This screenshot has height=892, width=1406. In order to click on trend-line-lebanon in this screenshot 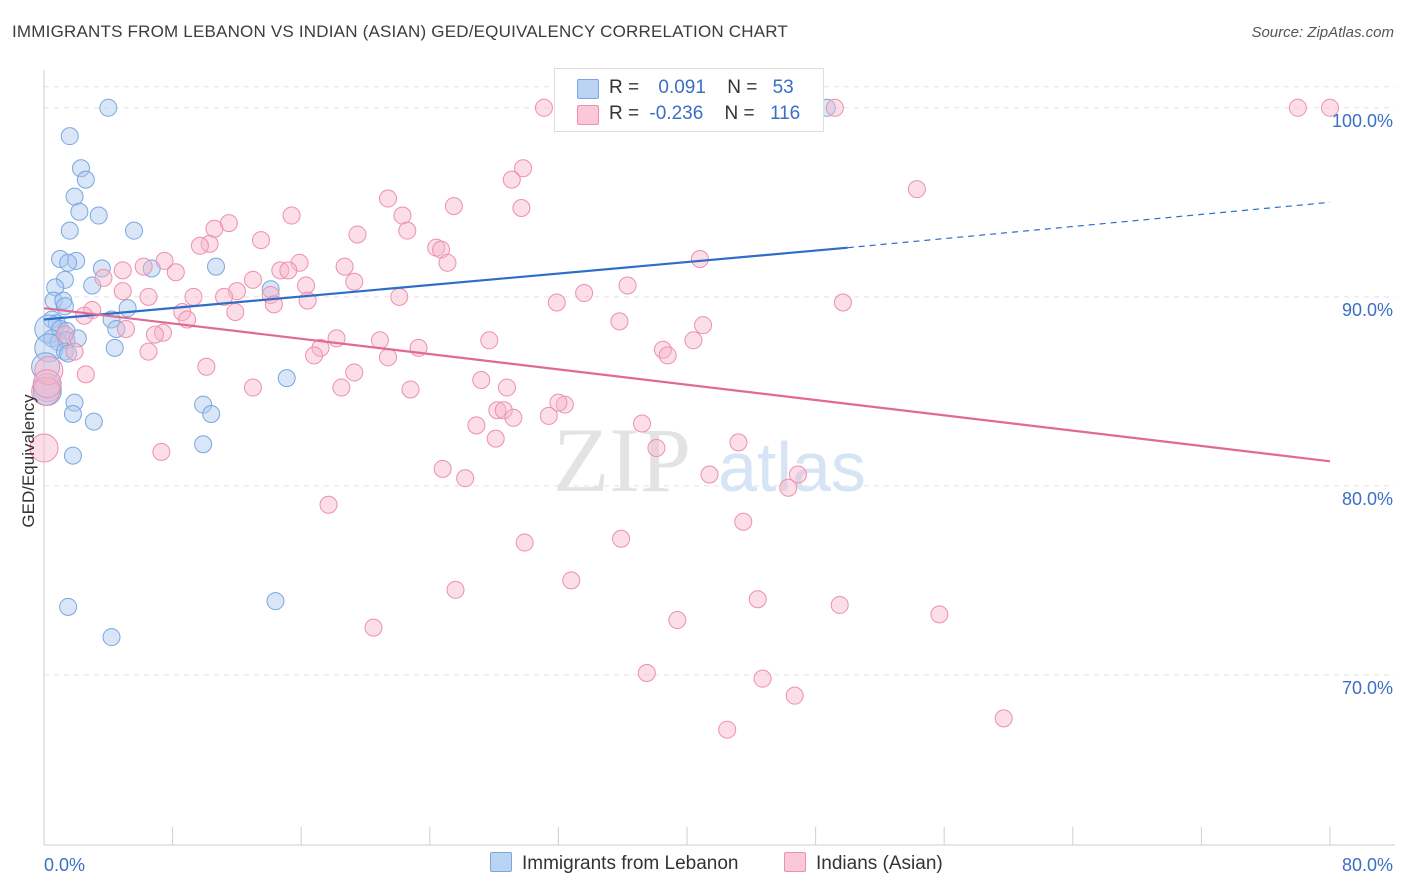, I will do `click(445, 283)`.